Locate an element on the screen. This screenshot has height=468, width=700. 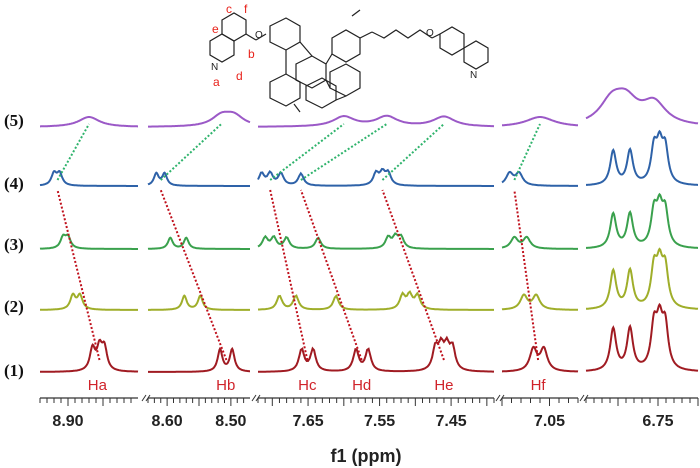
x-tick-label: 8.60 is located at coordinates (167, 421).